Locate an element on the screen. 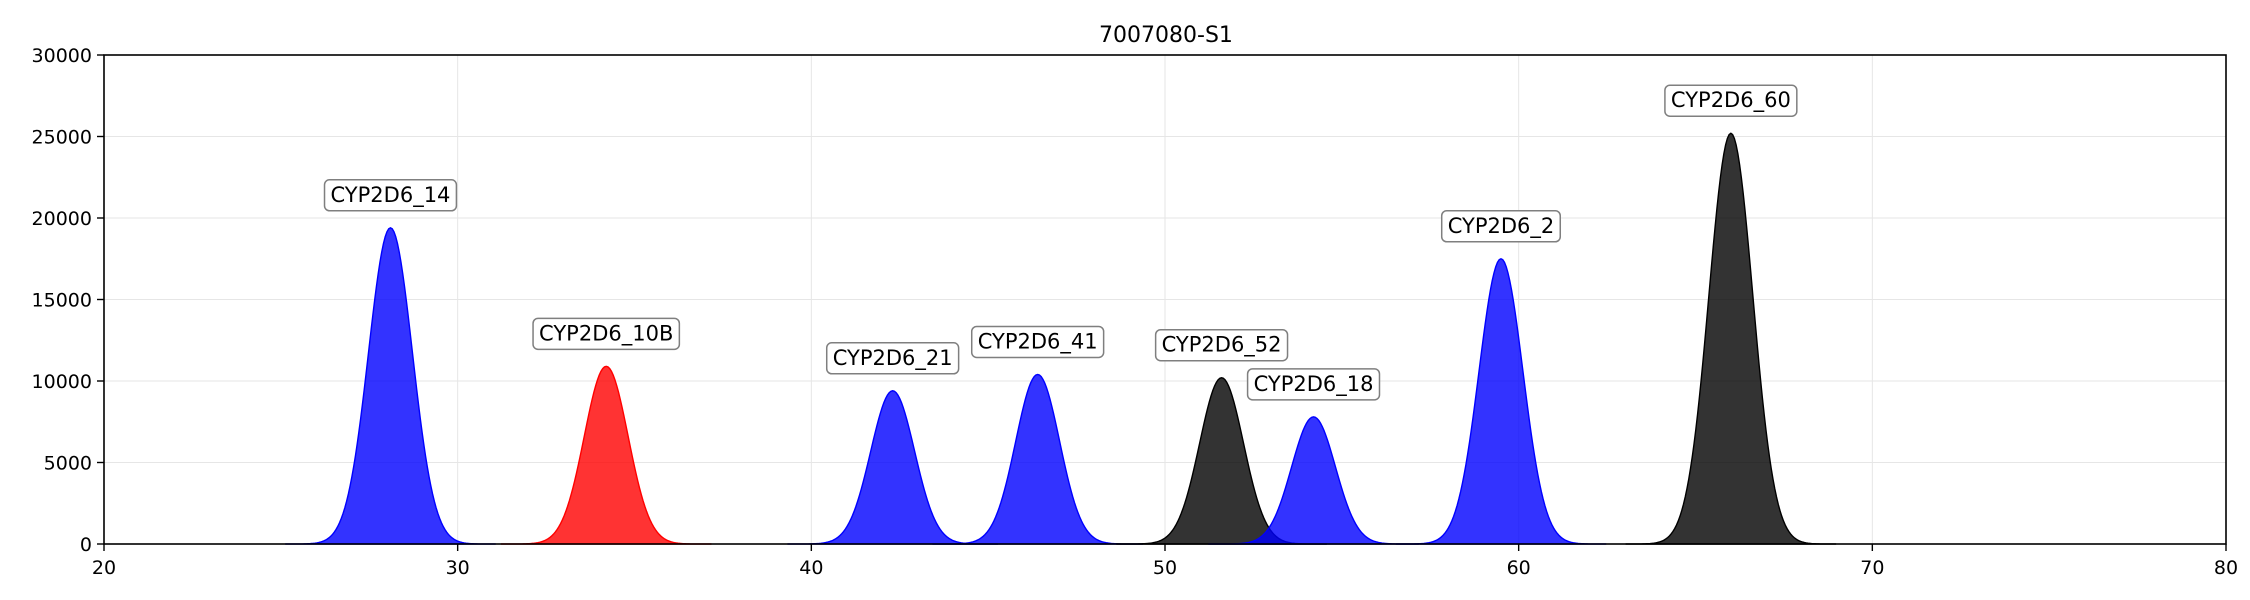  peak-label: CYP2D6_18 is located at coordinates (1313, 384).